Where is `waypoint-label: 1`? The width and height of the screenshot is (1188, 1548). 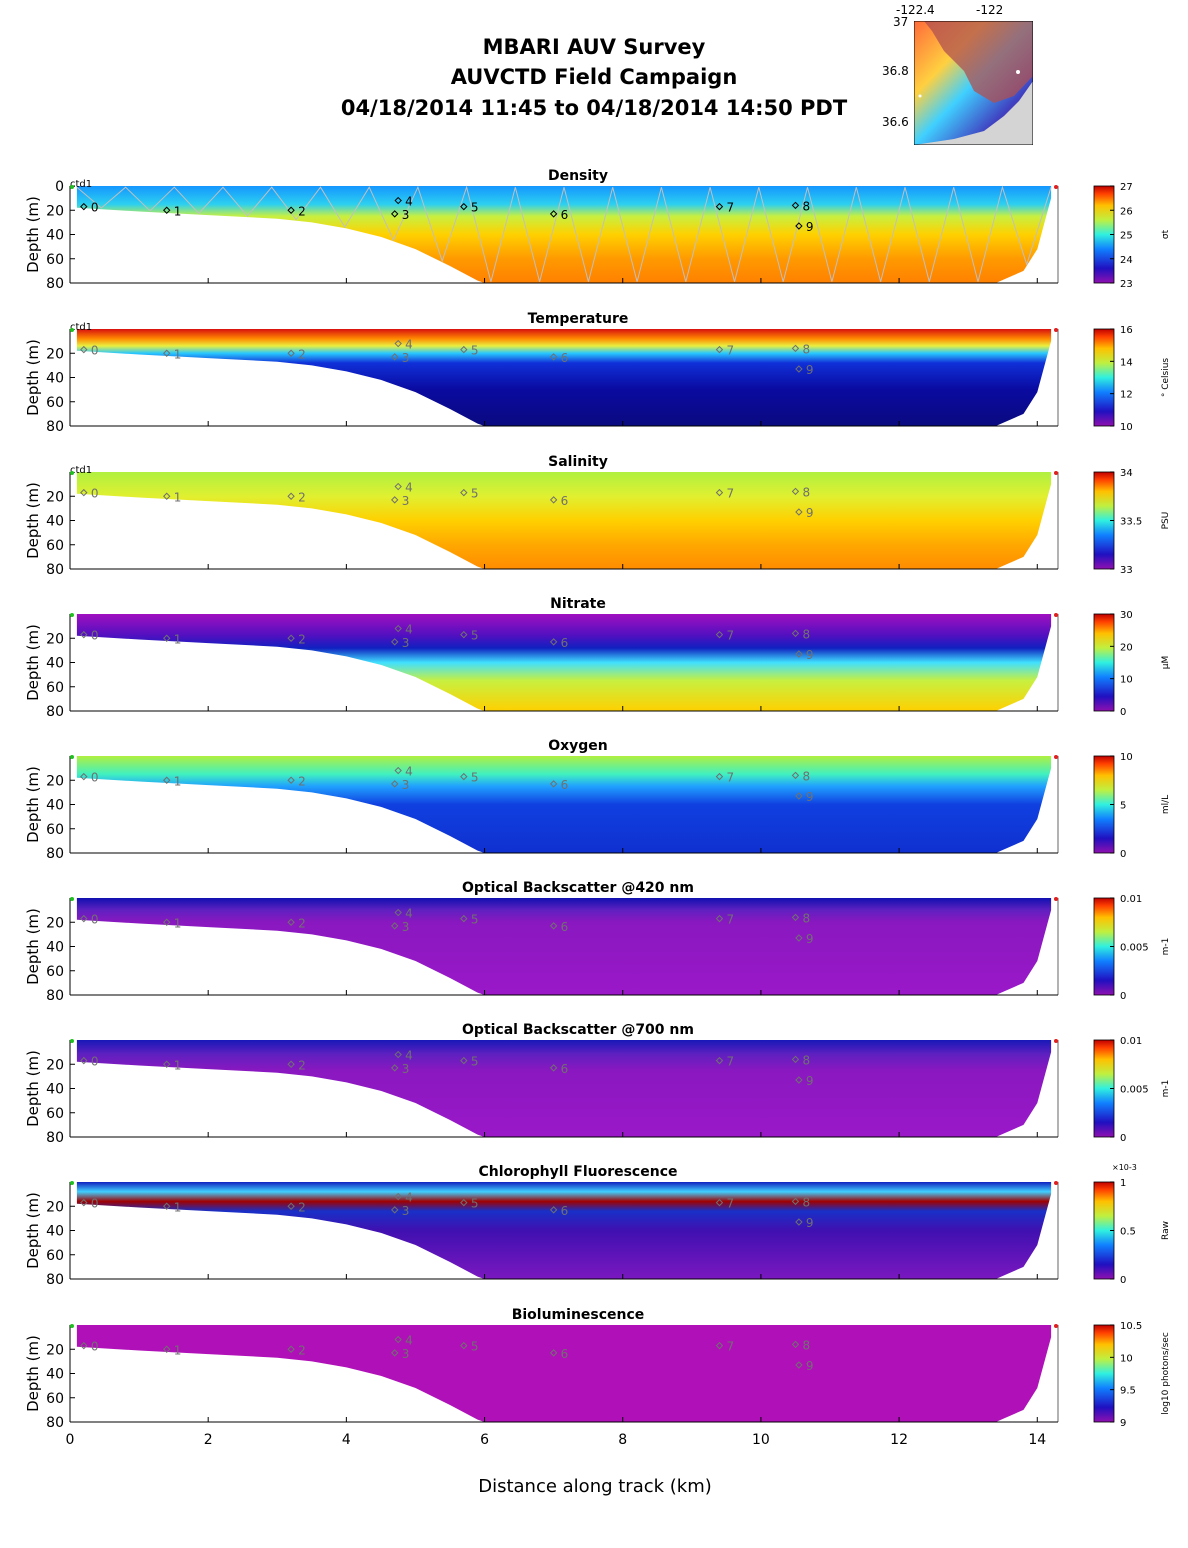 waypoint-label: 1 is located at coordinates (178, 497).